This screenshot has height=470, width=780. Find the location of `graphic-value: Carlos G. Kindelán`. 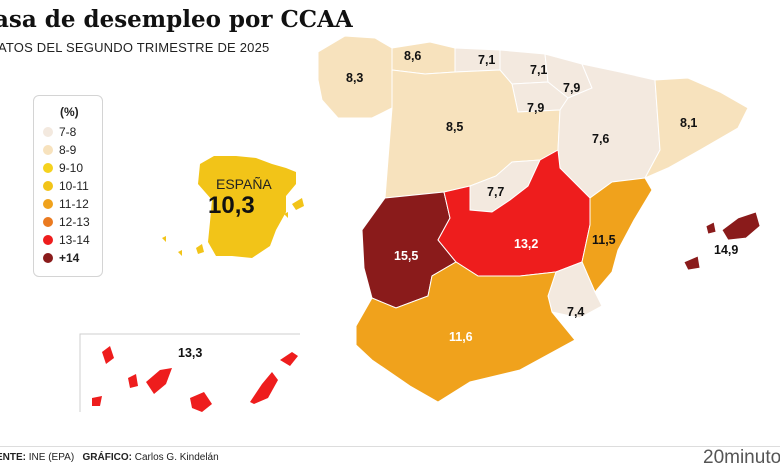

graphic-value: Carlos G. Kindelán is located at coordinates (176, 457).